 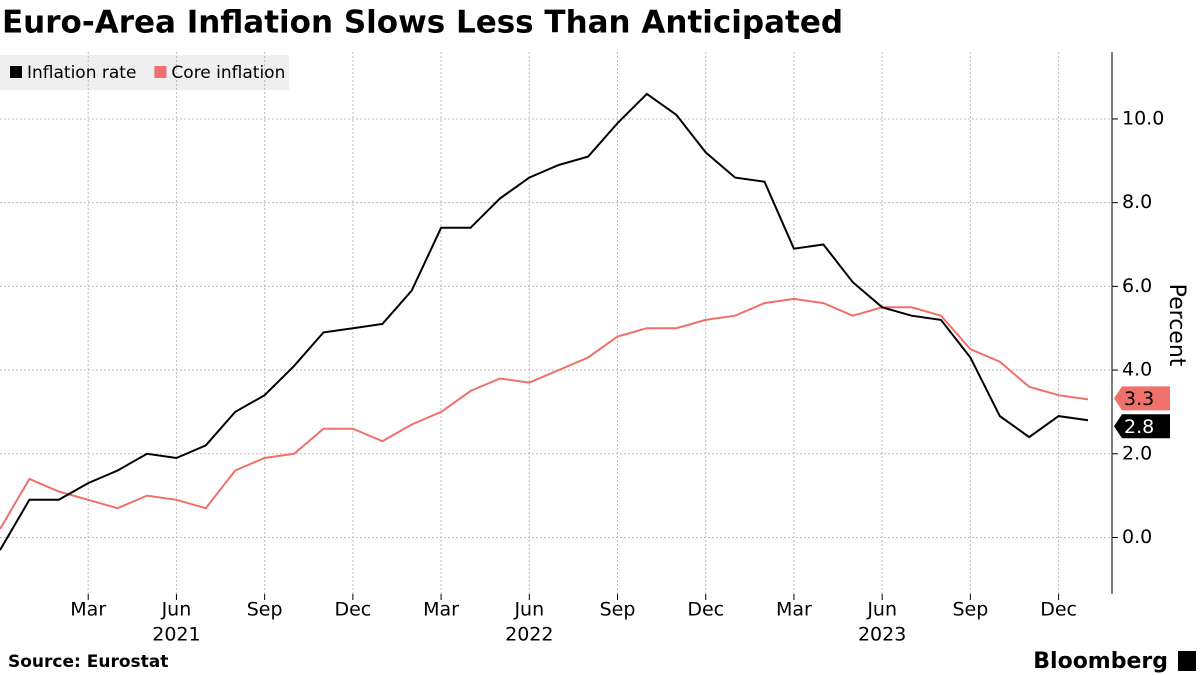 I want to click on legend-background, so click(x=144, y=72).